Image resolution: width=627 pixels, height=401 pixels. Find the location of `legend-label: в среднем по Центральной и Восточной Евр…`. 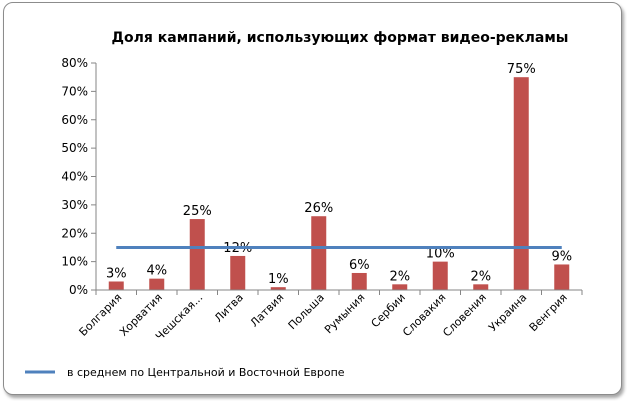

legend-label: в среднем по Центральной и Восточной Евр… is located at coordinates (206, 372).